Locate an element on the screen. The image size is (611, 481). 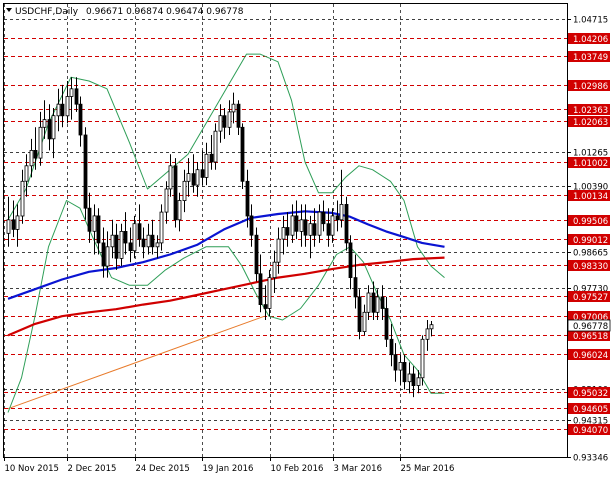
price-level-label: 1.03749 is located at coordinates (590, 58).